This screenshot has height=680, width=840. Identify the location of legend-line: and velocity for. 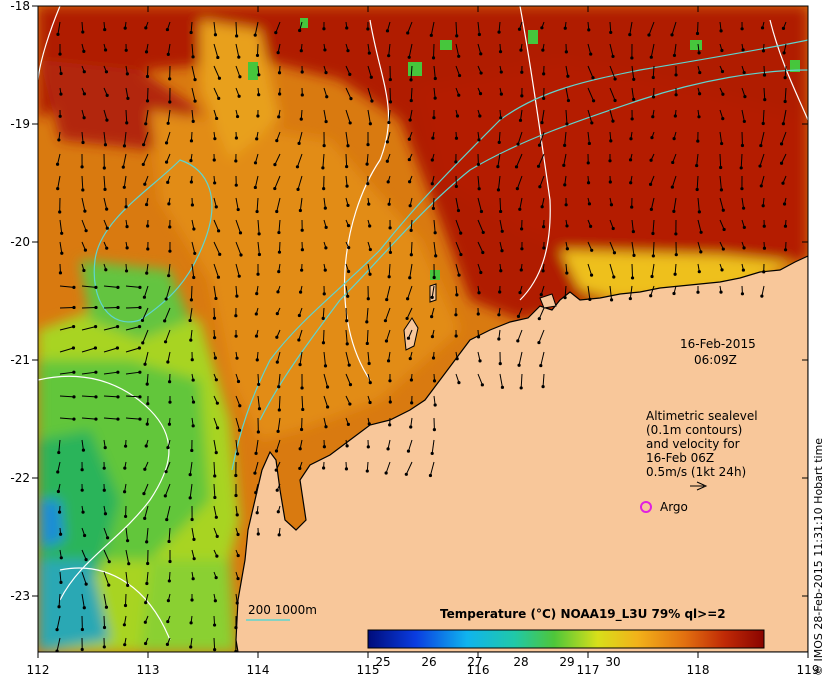
(693, 444).